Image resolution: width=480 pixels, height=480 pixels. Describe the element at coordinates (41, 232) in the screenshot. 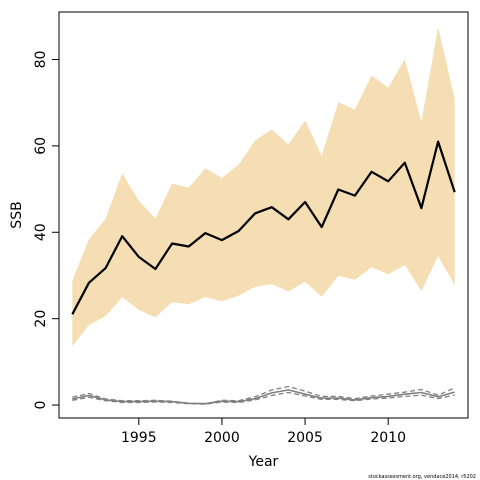

I see `y-tick-label: 40` at that location.